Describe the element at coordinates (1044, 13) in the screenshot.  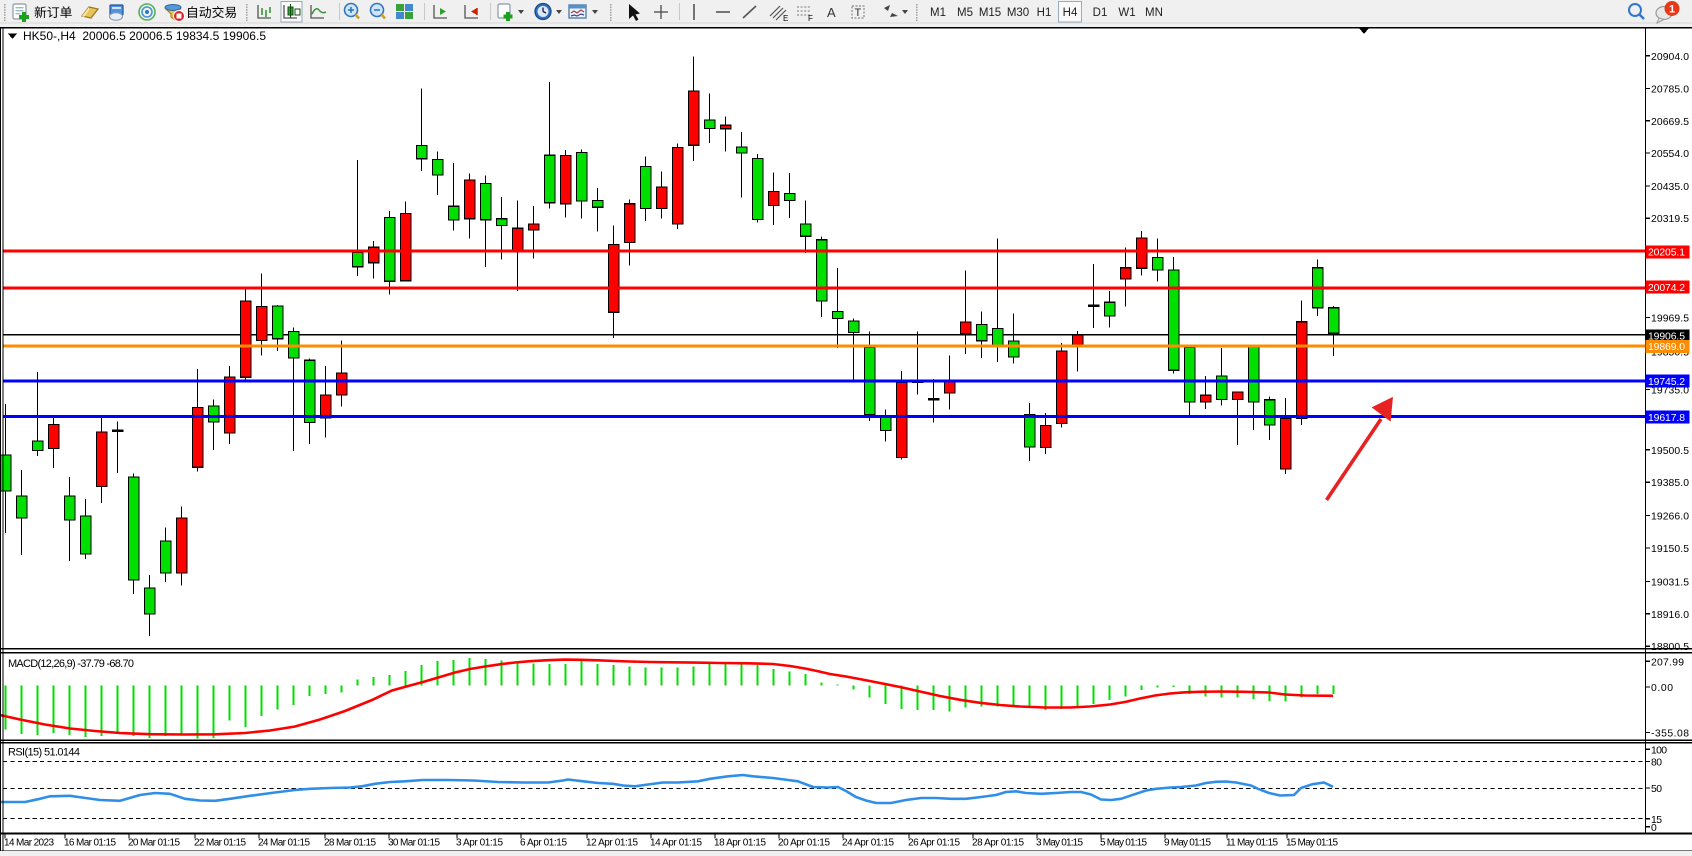
I see `svg-text: H1` at that location.